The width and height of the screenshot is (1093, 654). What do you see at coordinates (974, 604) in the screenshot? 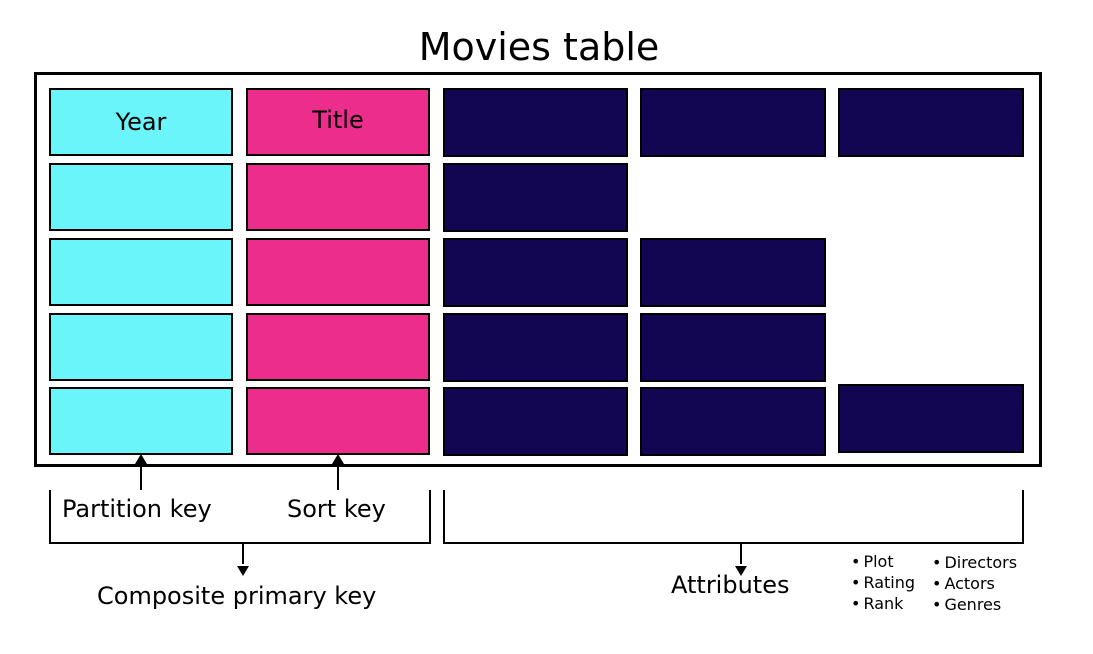
I see `attribute-item: Genres` at bounding box center [974, 604].